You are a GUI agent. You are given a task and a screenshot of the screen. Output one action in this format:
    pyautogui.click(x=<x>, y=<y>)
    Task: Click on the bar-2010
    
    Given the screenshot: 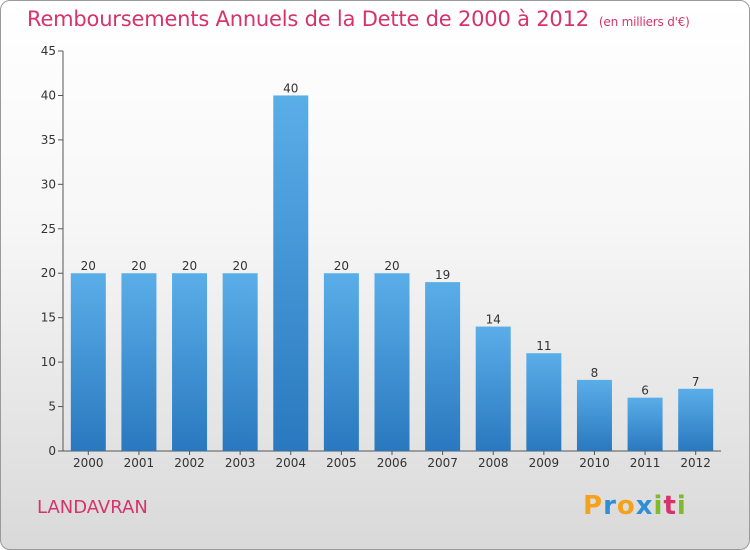 What is the action you would take?
    pyautogui.click(x=594, y=415)
    